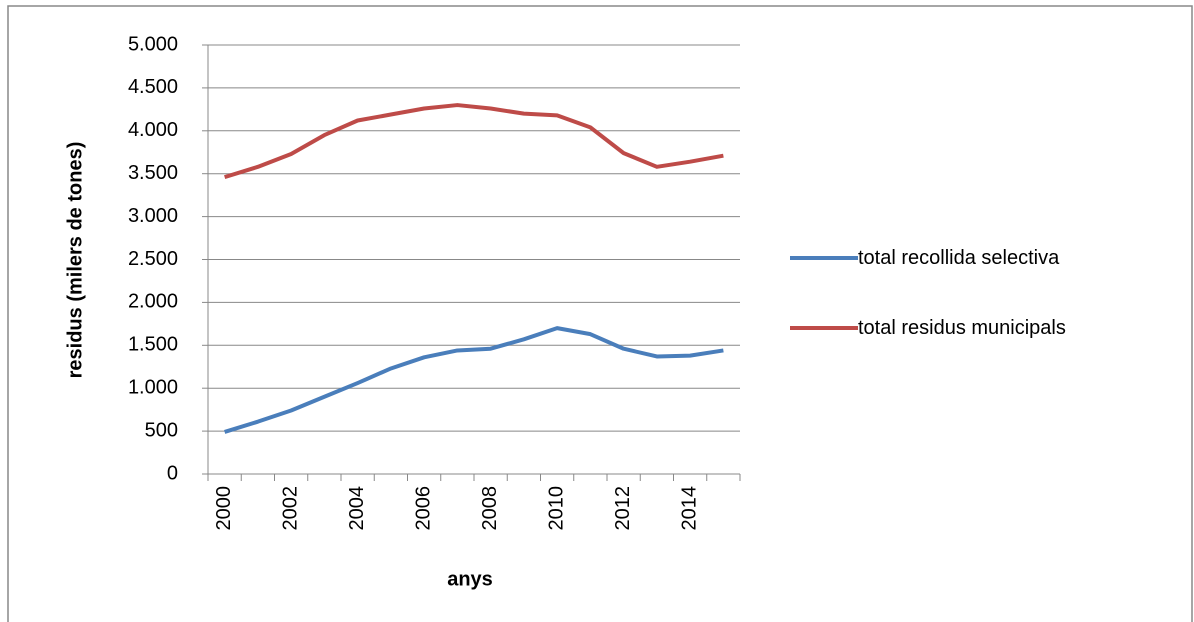 The image size is (1194, 622). Describe the element at coordinates (153, 130) in the screenshot. I see `y-tick-label: 4.000` at that location.